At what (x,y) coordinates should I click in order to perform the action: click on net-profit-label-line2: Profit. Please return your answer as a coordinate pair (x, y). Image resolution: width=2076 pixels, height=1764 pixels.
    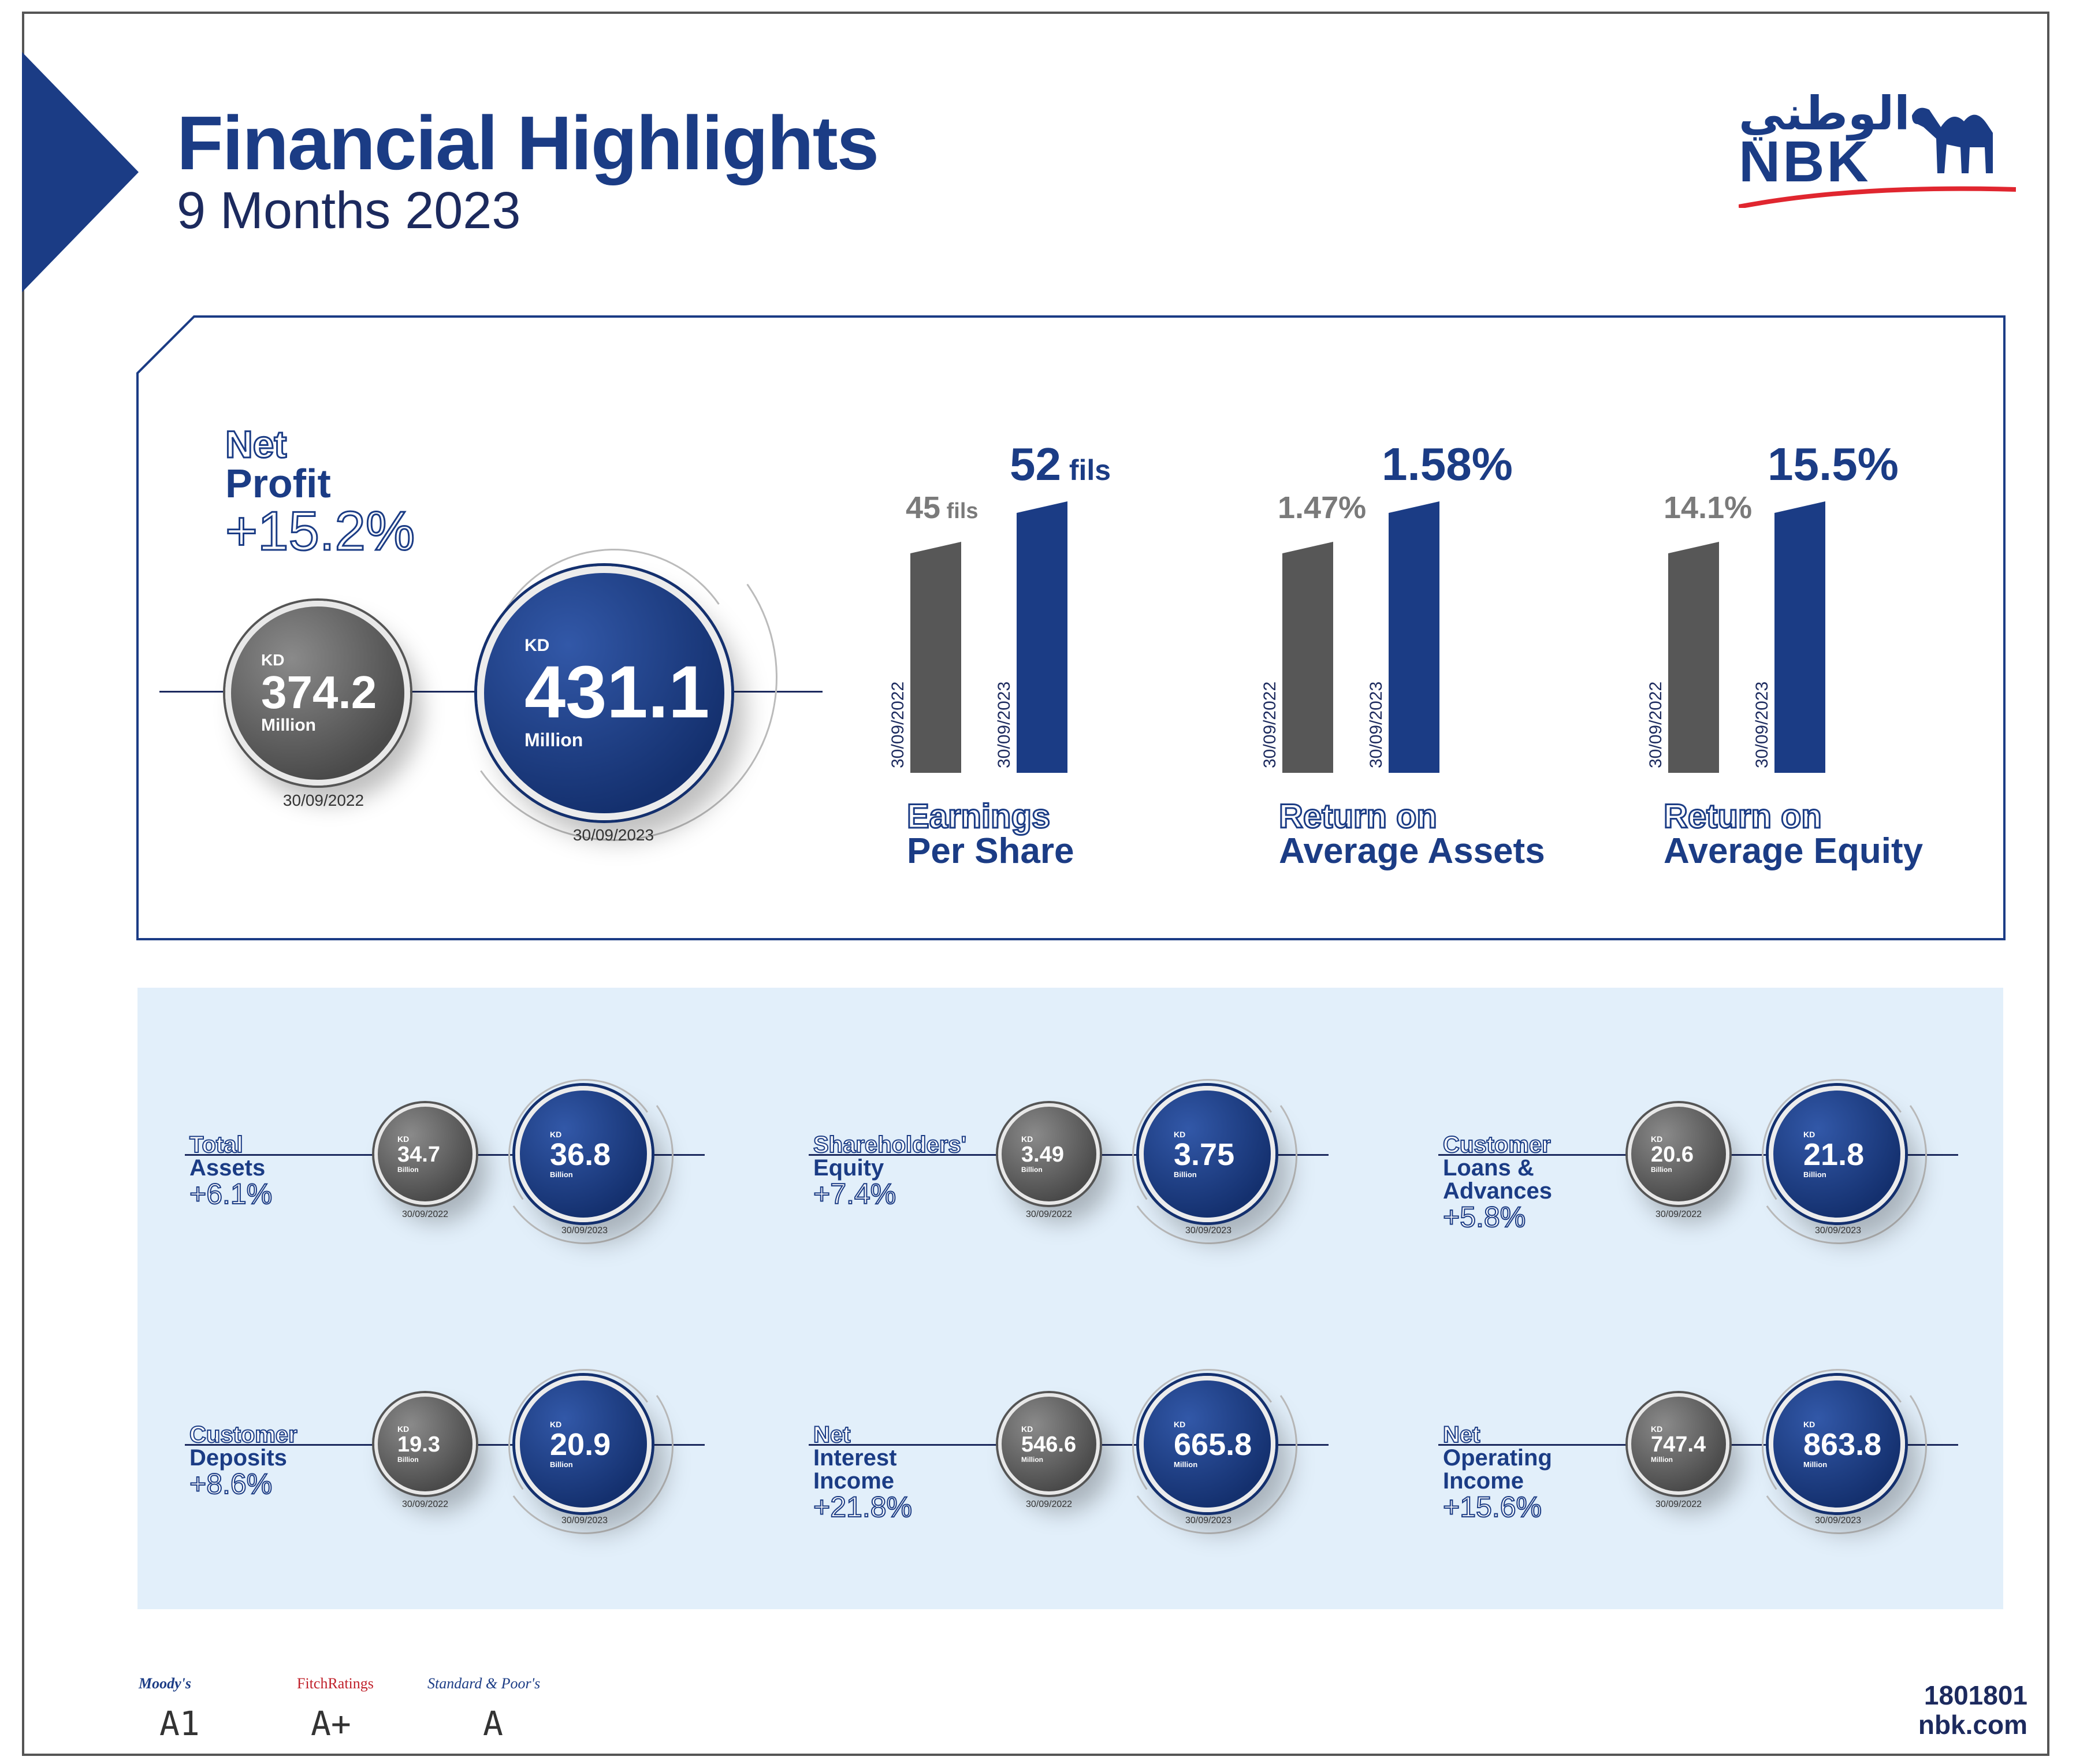
    Looking at the image, I should click on (278, 484).